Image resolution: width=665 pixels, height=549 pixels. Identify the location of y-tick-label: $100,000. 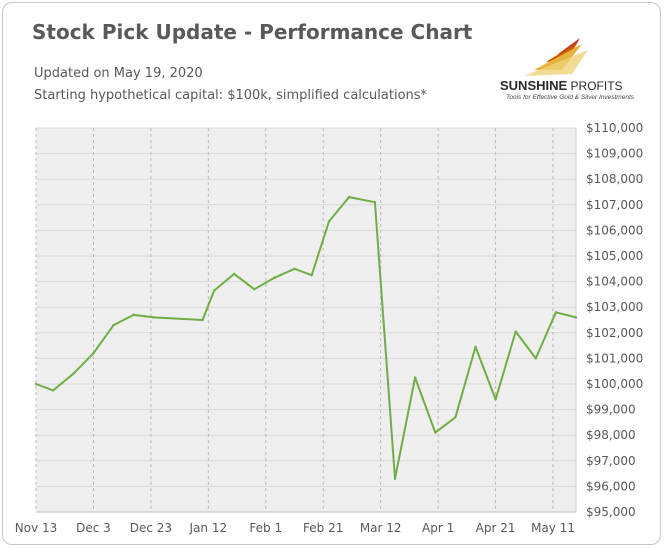
(614, 384).